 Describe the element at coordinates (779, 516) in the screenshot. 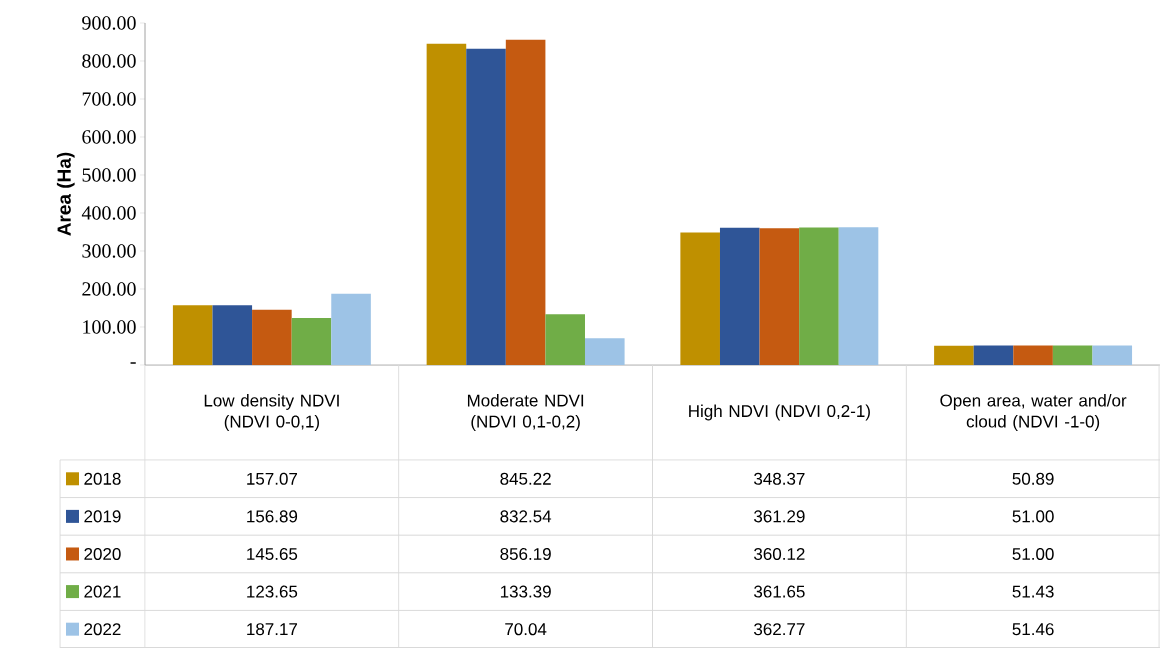

I see `data-label: 361.29` at that location.